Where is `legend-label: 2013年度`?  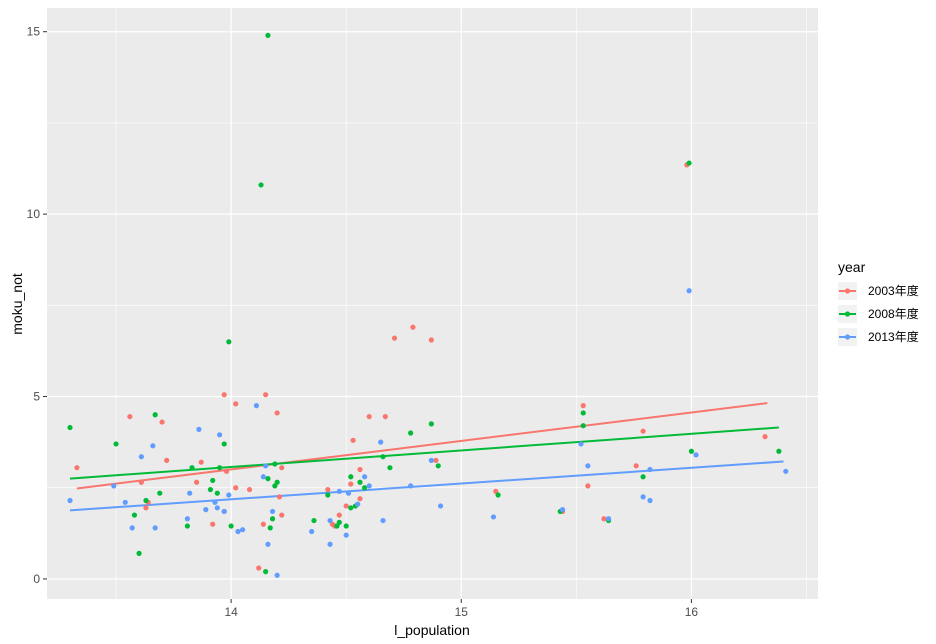
legend-label: 2013年度 is located at coordinates (893, 336).